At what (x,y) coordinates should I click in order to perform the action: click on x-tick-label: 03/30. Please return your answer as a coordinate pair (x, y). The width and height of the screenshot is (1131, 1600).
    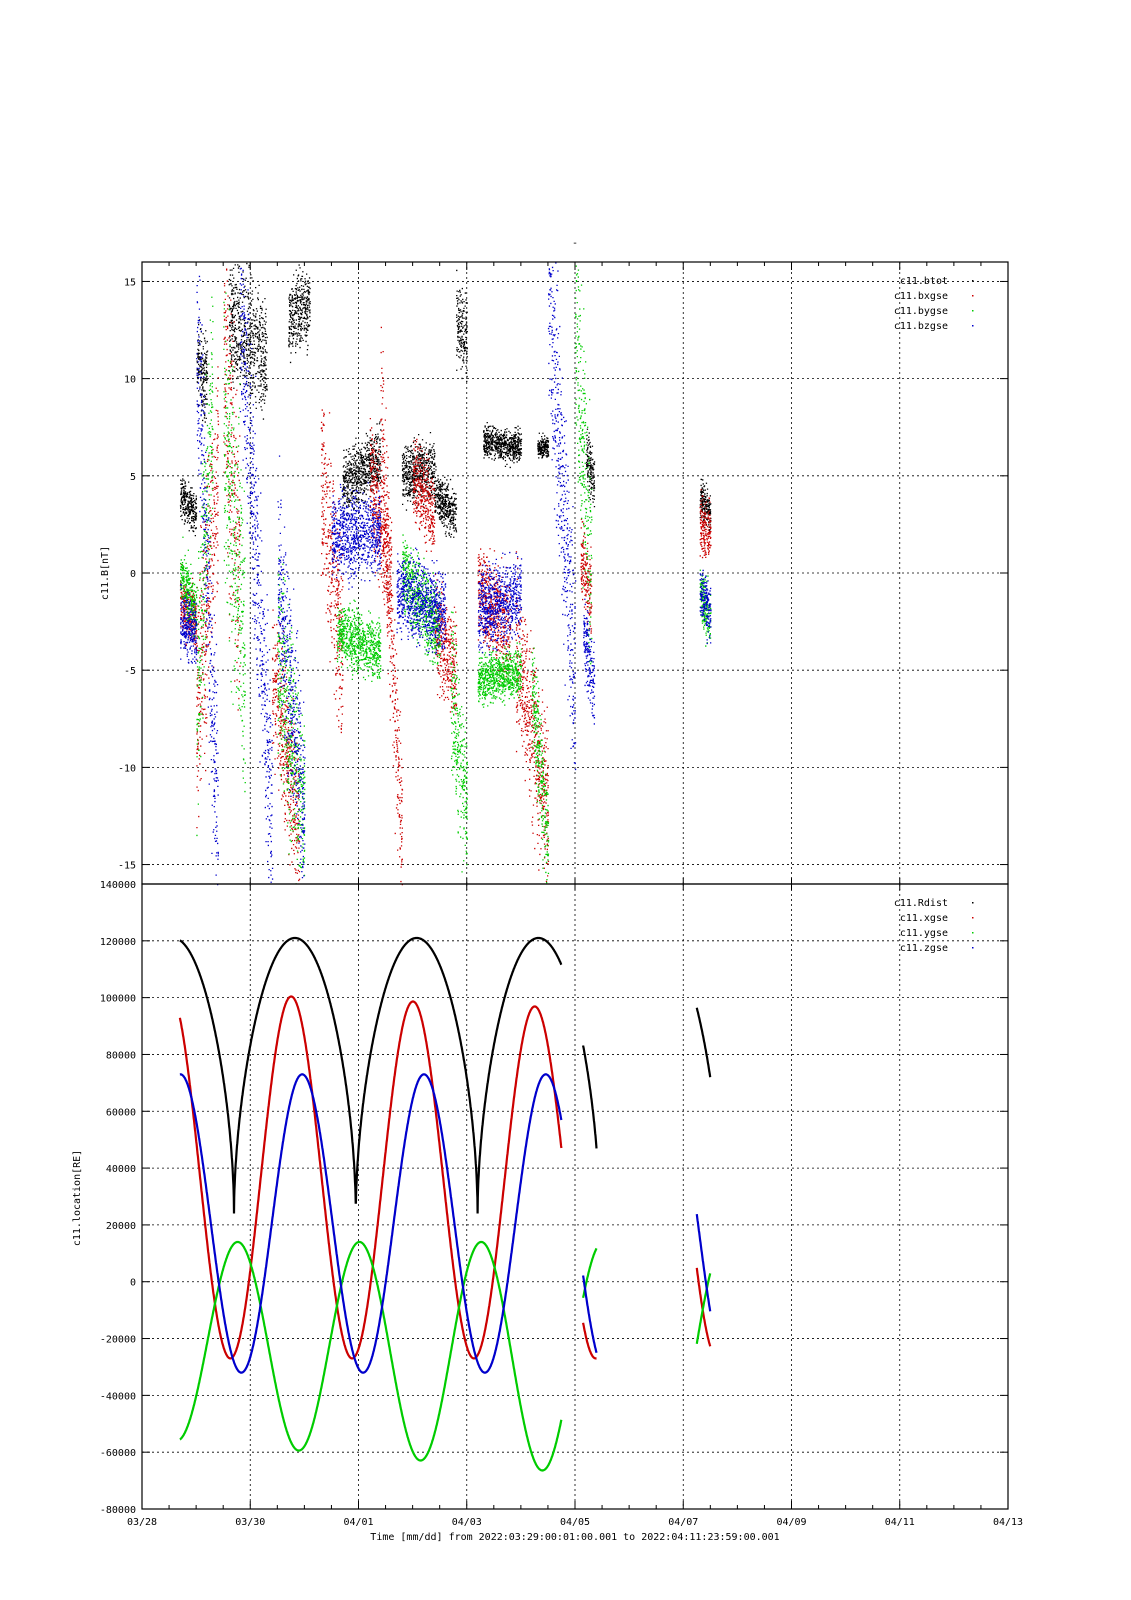
    Looking at the image, I should click on (250, 1522).